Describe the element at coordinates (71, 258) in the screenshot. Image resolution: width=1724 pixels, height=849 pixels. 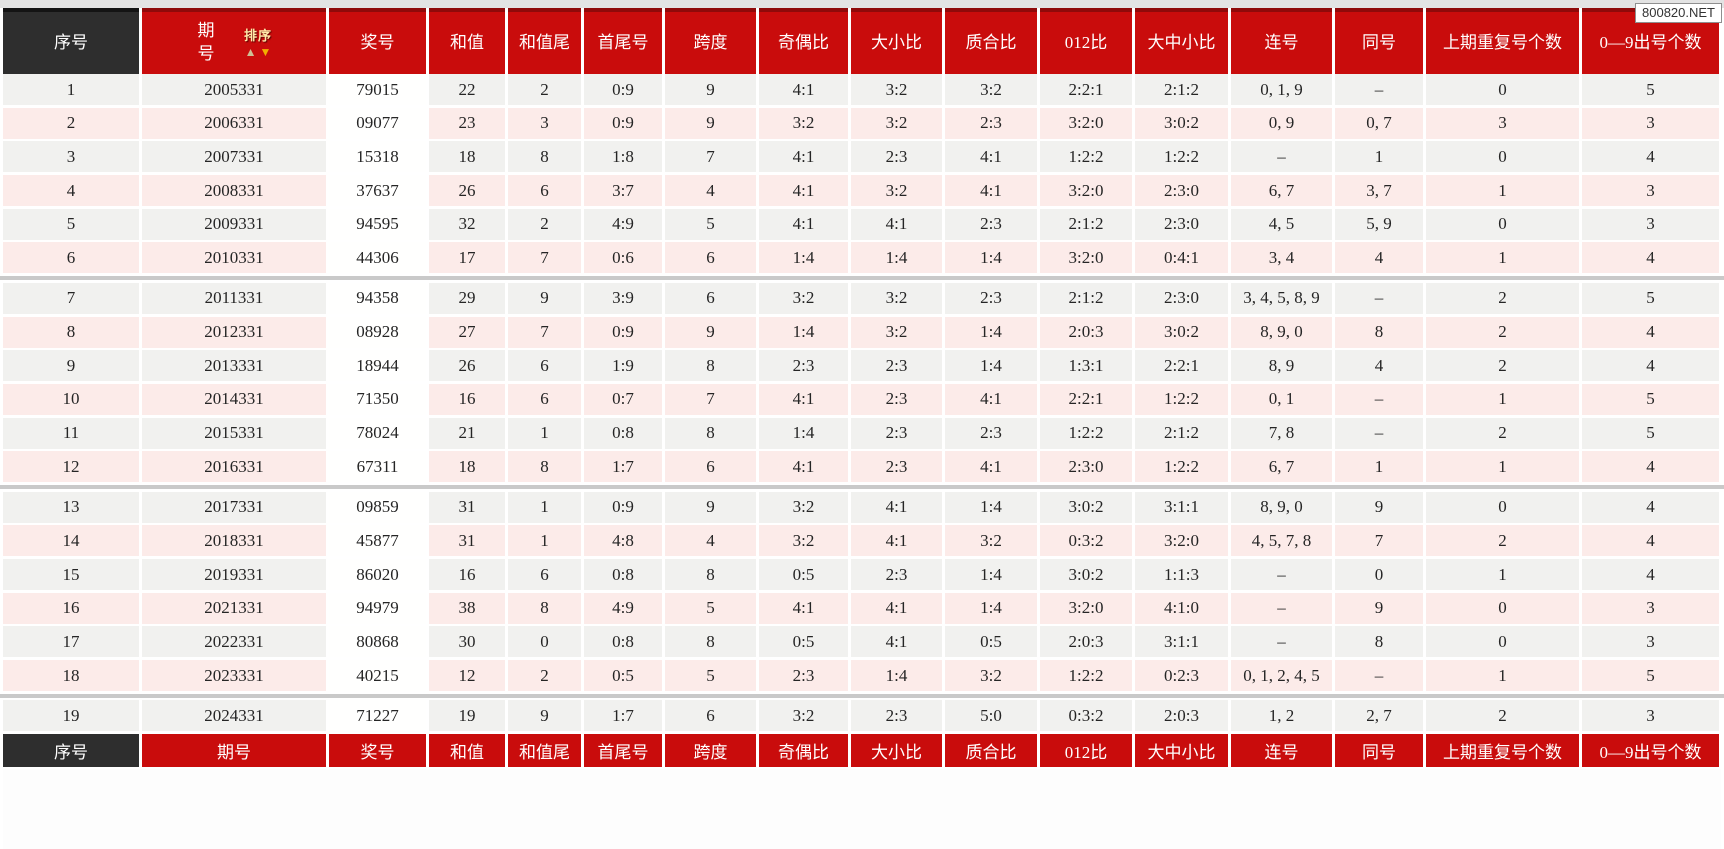
I see `cell-seq: 6` at that location.